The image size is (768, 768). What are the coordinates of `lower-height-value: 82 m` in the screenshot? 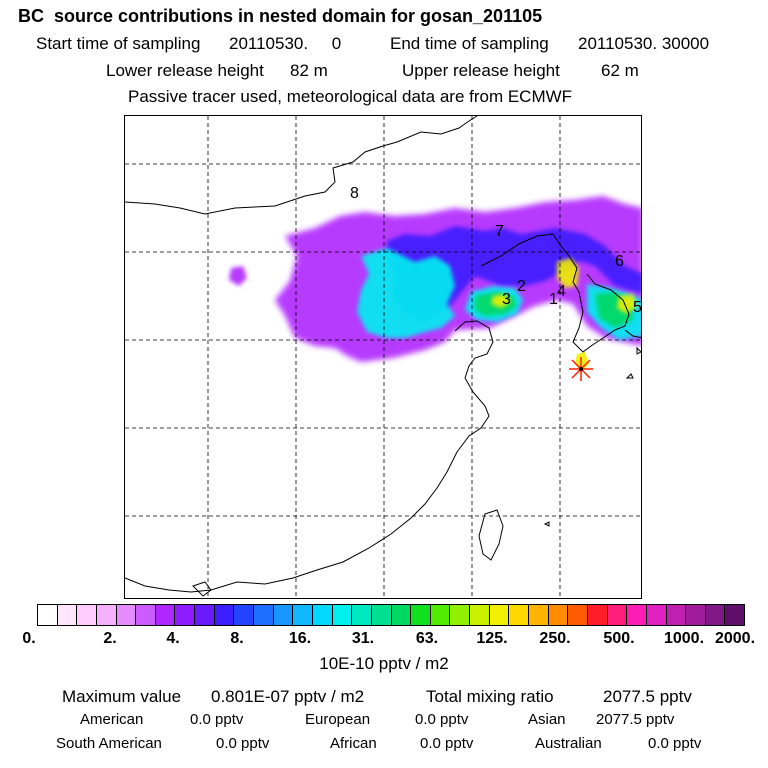 It's located at (309, 70).